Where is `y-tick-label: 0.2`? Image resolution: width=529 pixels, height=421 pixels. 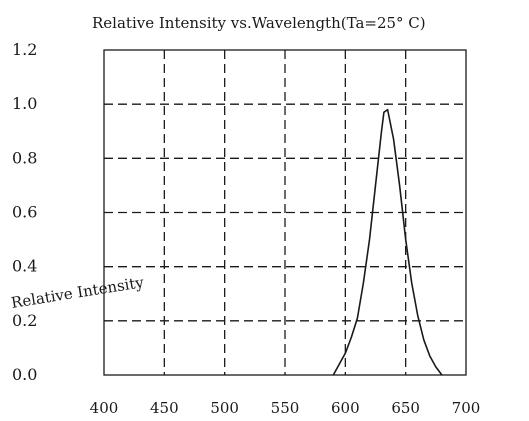
y-tick-label: 0.2 is located at coordinates (24, 320).